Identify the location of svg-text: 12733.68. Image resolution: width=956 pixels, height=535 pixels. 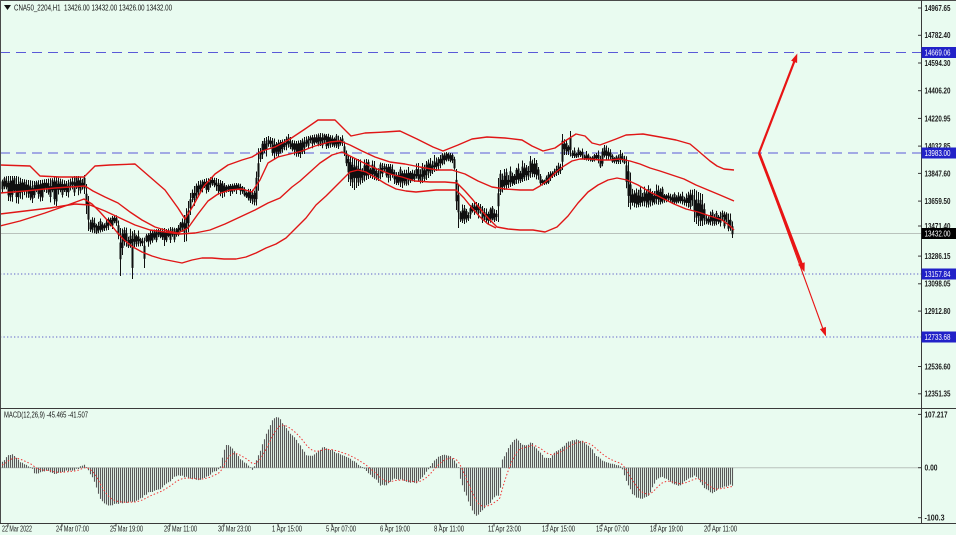
(938, 337).